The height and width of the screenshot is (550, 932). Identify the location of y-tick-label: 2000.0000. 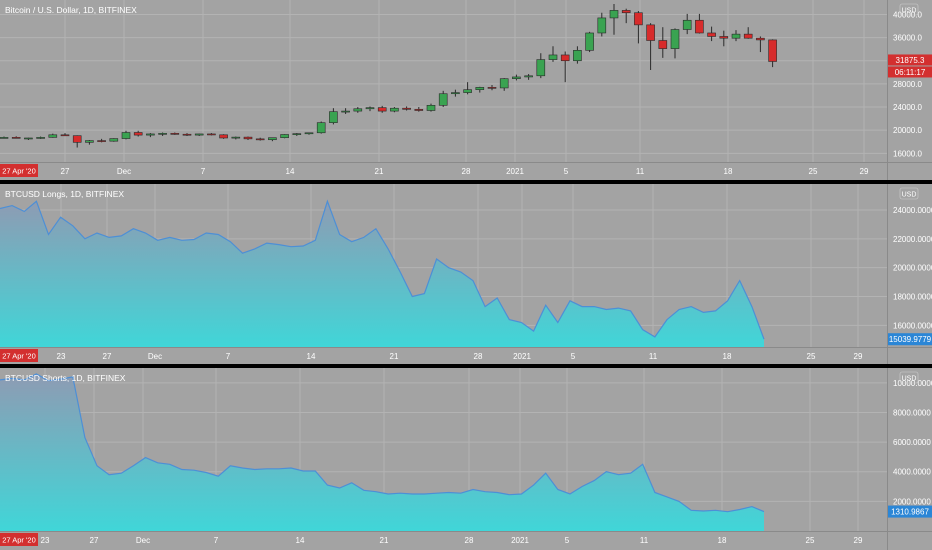
(912, 501).